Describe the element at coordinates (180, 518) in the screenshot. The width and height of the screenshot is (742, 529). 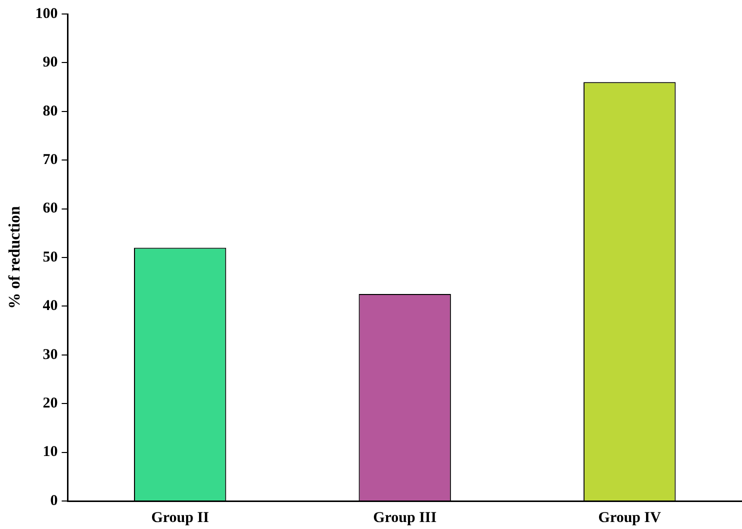
I see `x-tick-label: Group II` at that location.